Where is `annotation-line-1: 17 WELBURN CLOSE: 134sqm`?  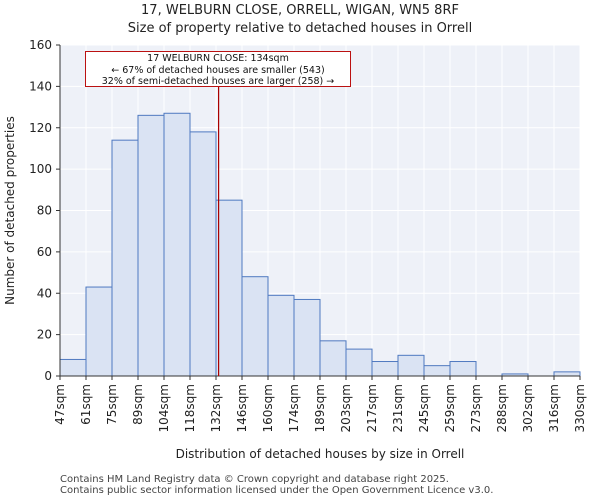 annotation-line-1: 17 WELBURN CLOSE: 134sqm is located at coordinates (218, 58).